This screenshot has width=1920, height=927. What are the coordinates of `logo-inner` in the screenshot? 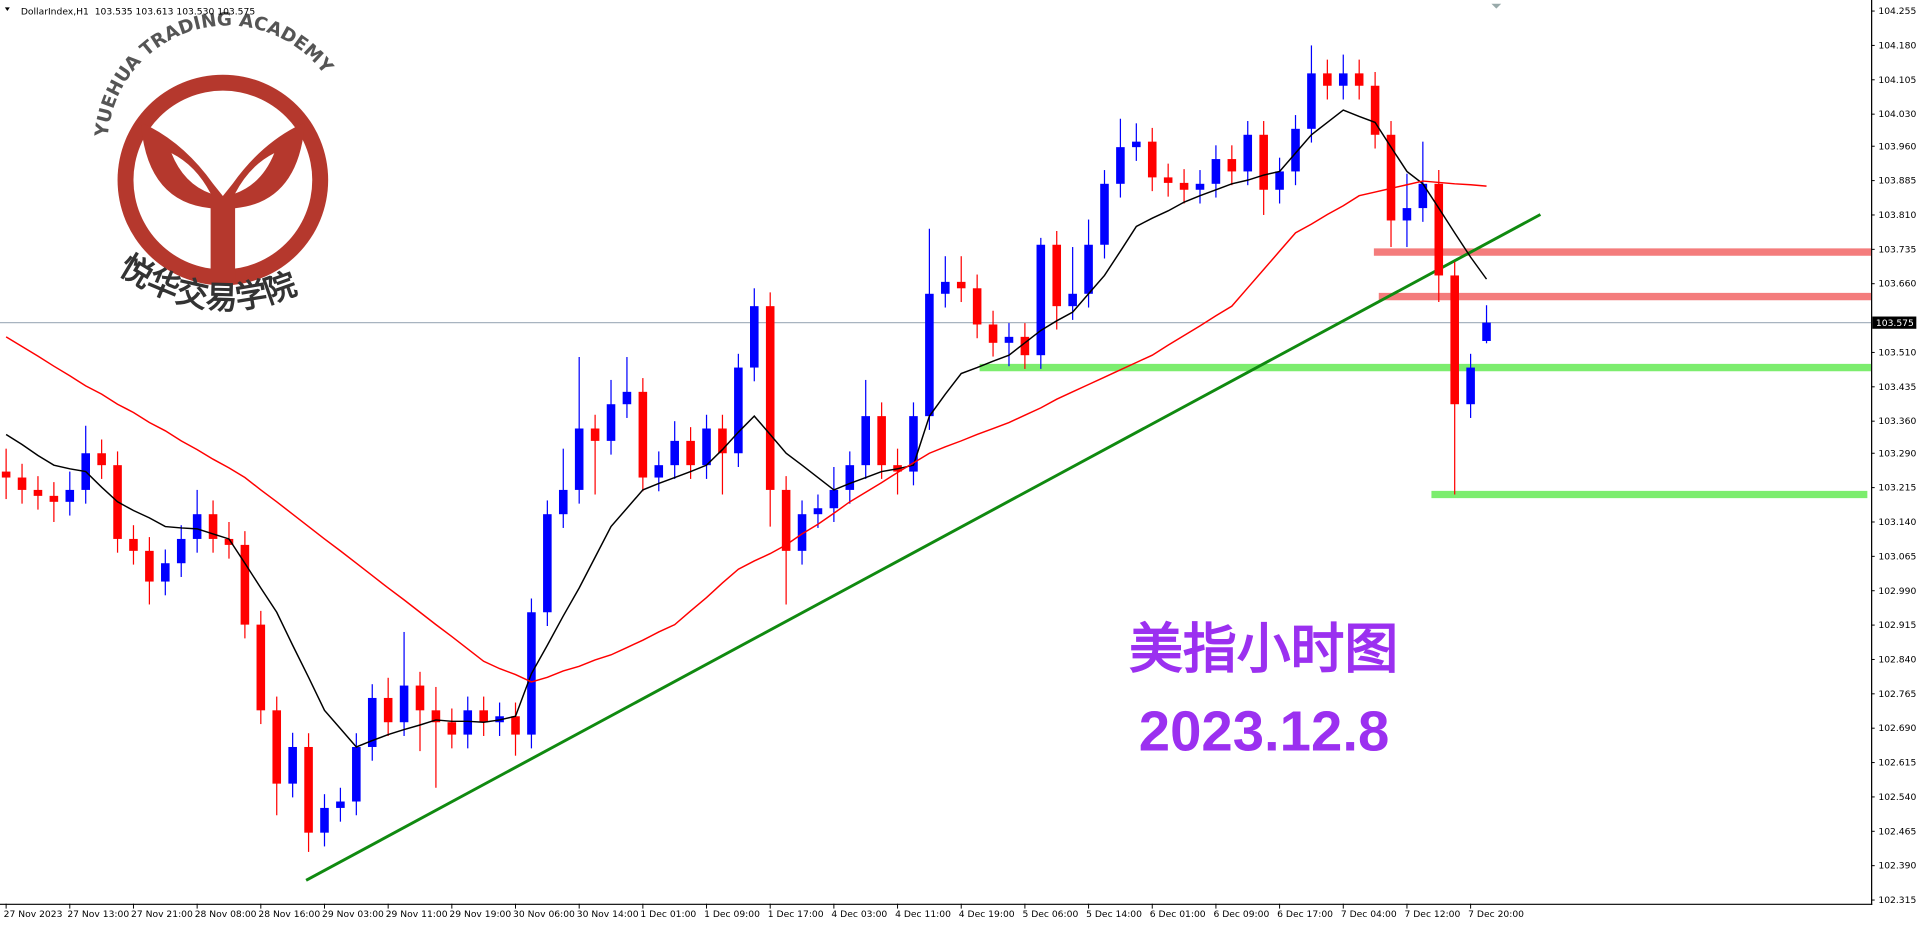 It's located at (223, 180).